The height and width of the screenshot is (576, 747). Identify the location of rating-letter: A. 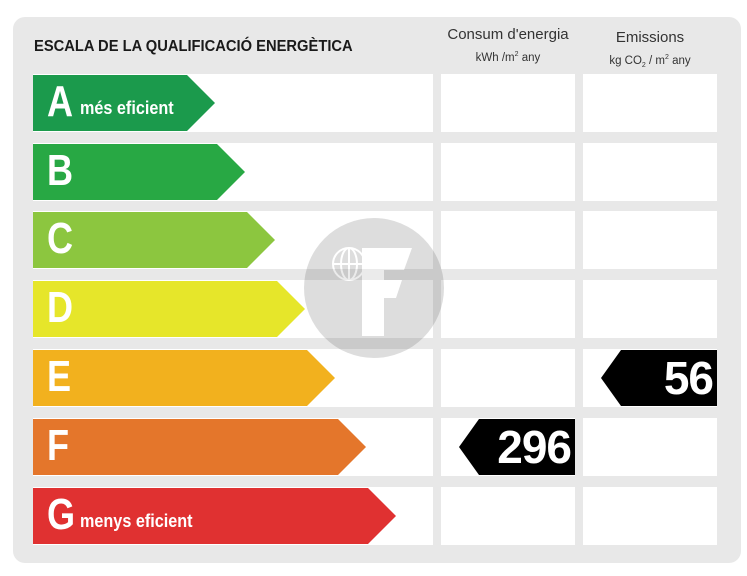
(60, 101).